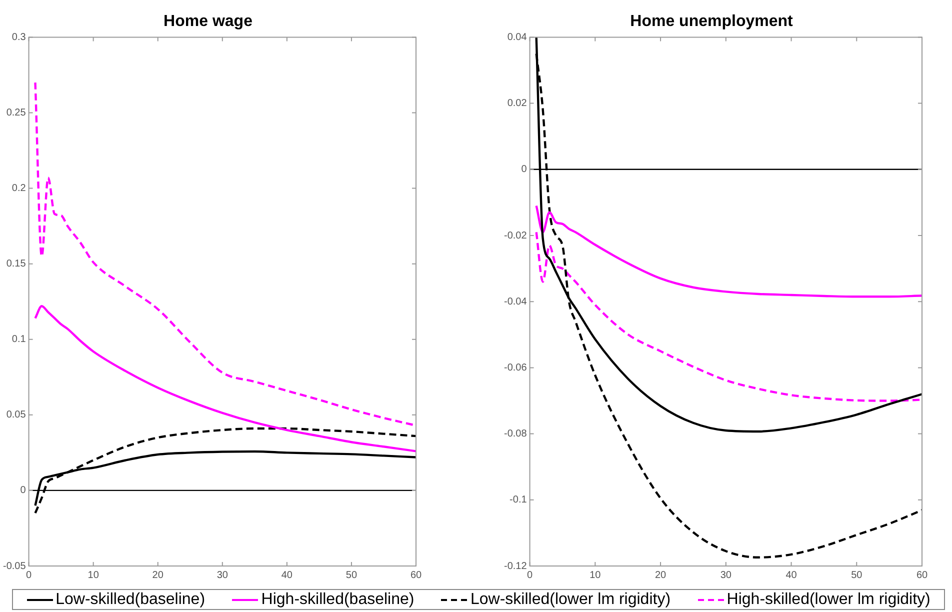 The width and height of the screenshot is (952, 612). I want to click on chart-title: Home unemployment, so click(712, 21).